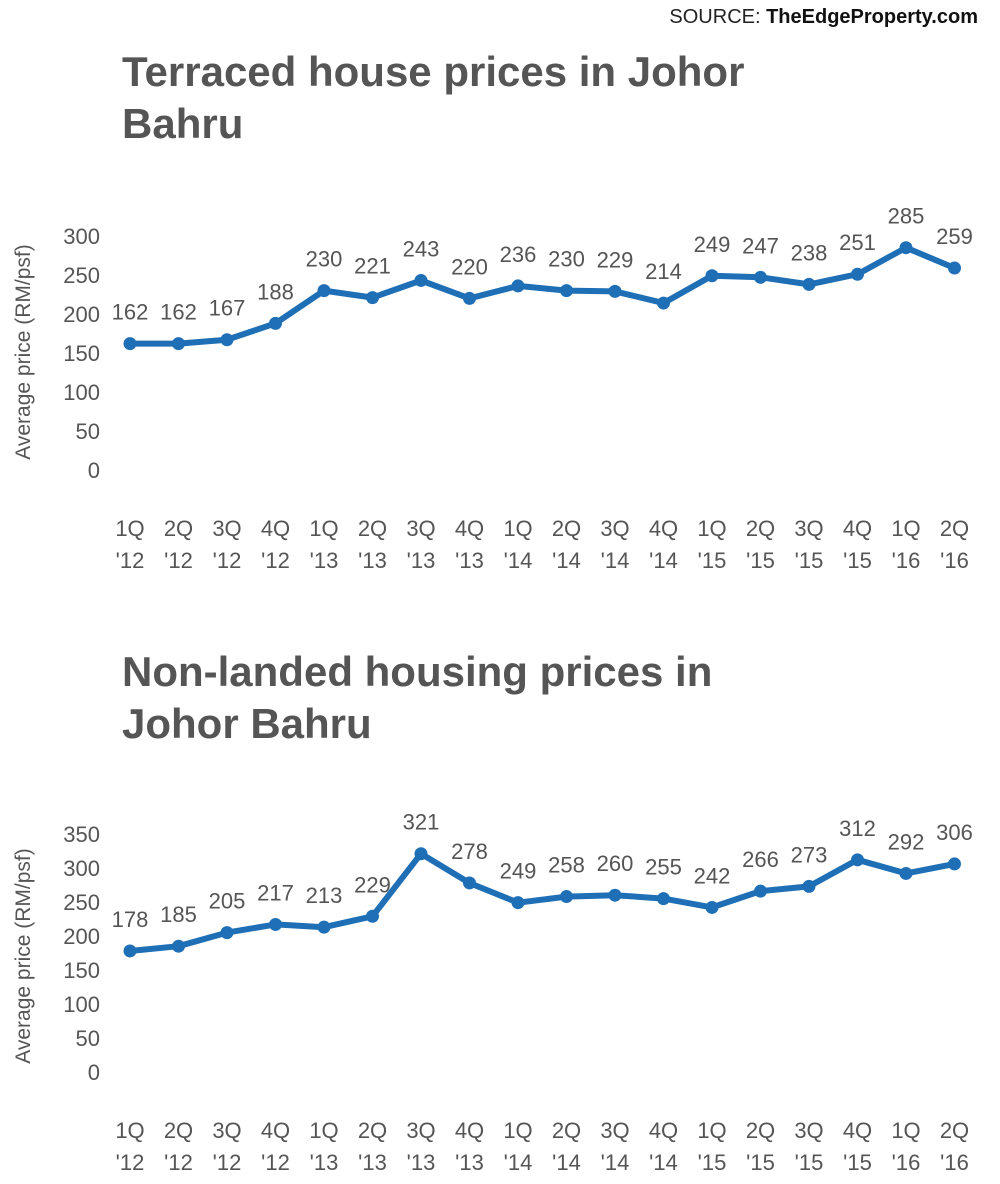 The image size is (1000, 1184). Describe the element at coordinates (324, 895) in the screenshot. I see `data-label: 213` at that location.